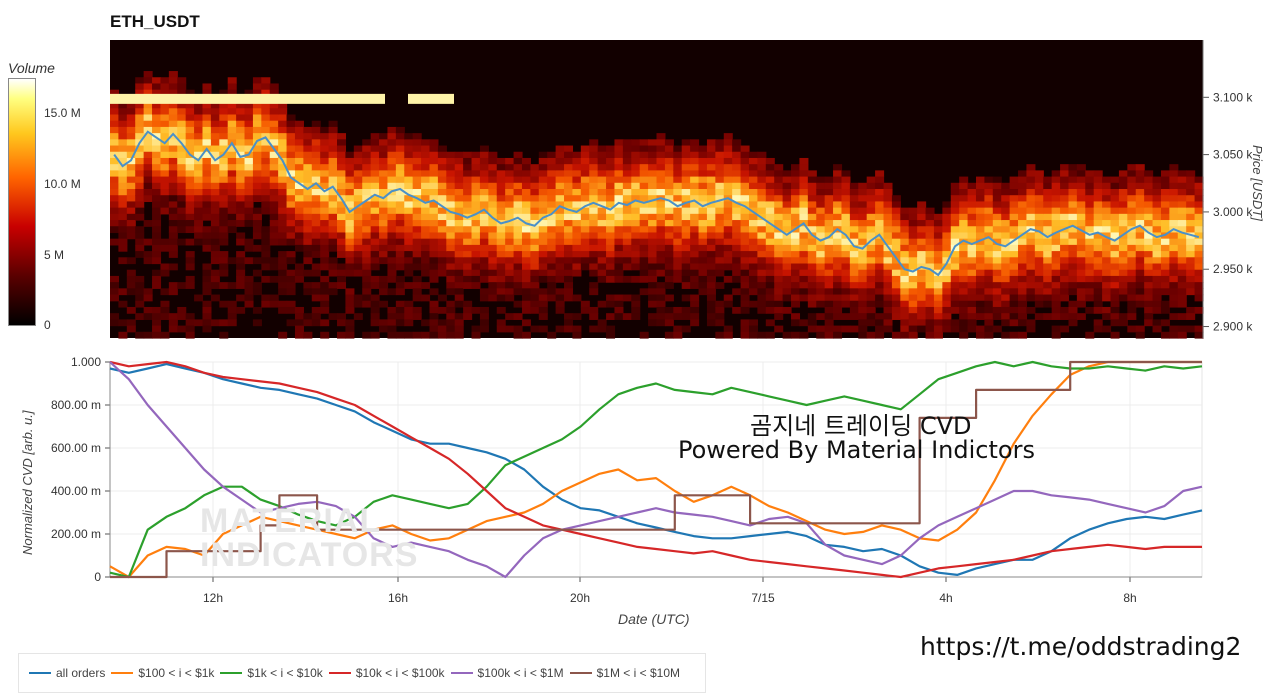 This screenshot has width=1280, height=695. Describe the element at coordinates (67, 673) in the screenshot. I see `legend-item: all orders` at that location.